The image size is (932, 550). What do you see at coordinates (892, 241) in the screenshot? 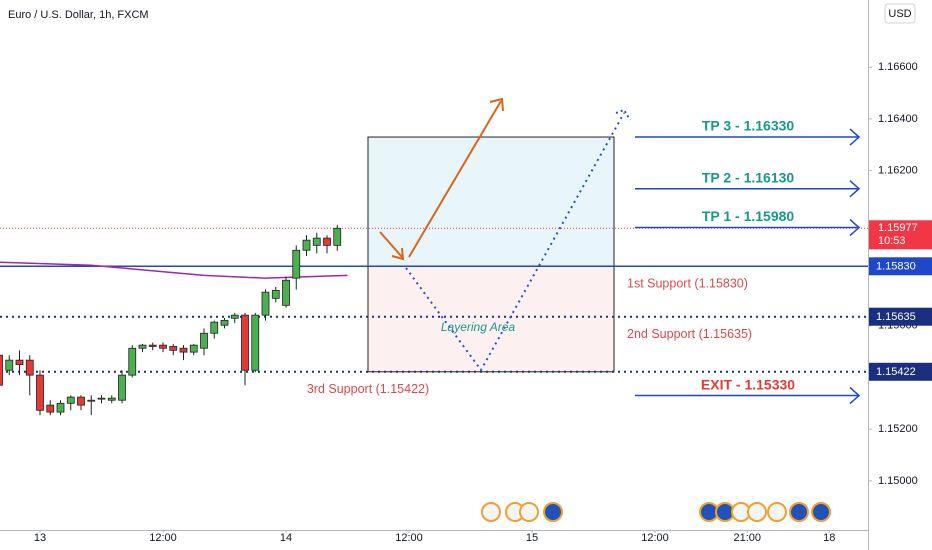
I see `countdown: 10:53` at bounding box center [892, 241].